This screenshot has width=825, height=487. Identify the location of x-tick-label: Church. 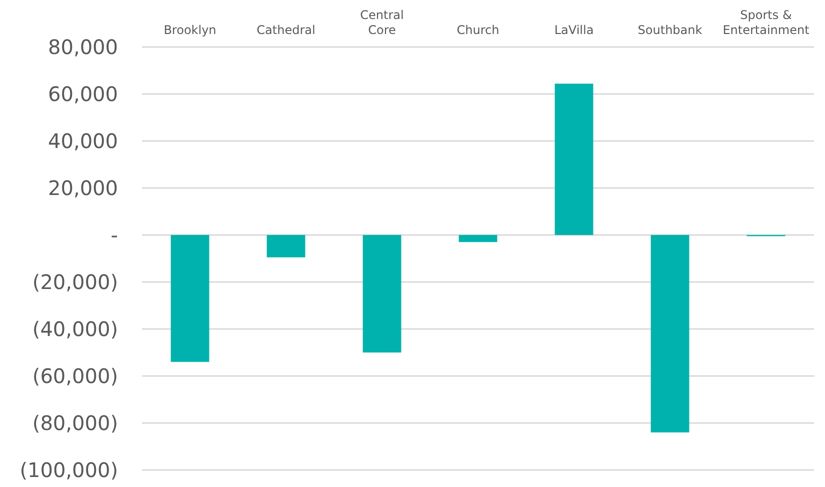
(478, 30).